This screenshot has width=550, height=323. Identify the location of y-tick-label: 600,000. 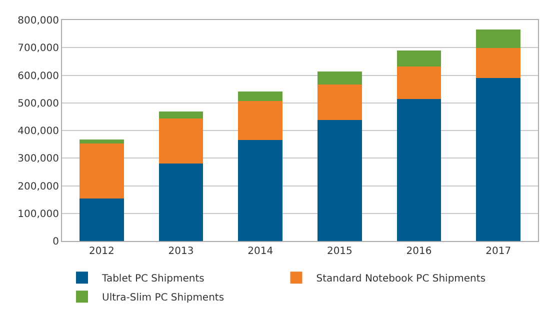
(38, 76).